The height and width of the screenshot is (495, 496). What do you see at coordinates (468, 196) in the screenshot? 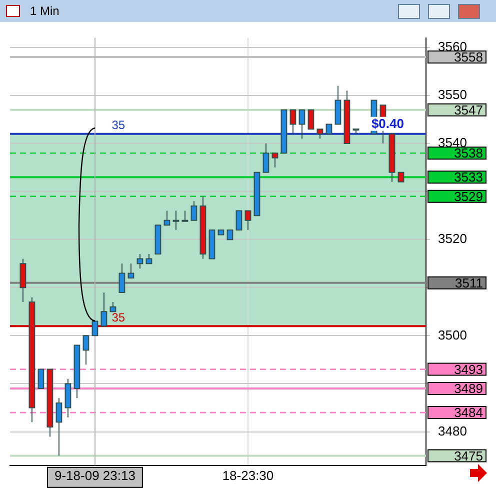
I see `ref-line-label: 3529` at bounding box center [468, 196].